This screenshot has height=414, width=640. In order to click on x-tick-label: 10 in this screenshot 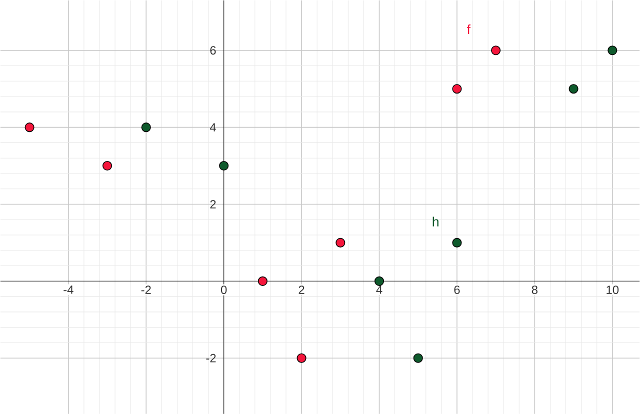, I will do `click(612, 289)`.